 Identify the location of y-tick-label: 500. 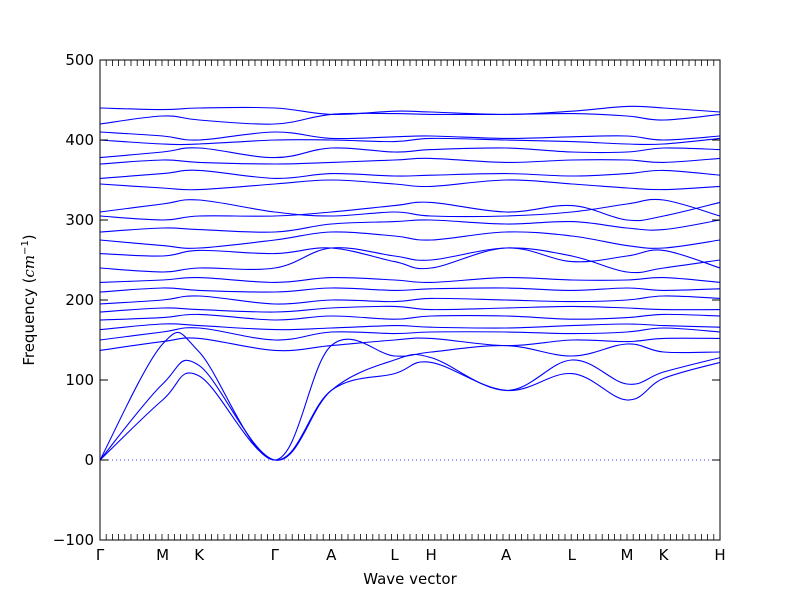
(79, 60).